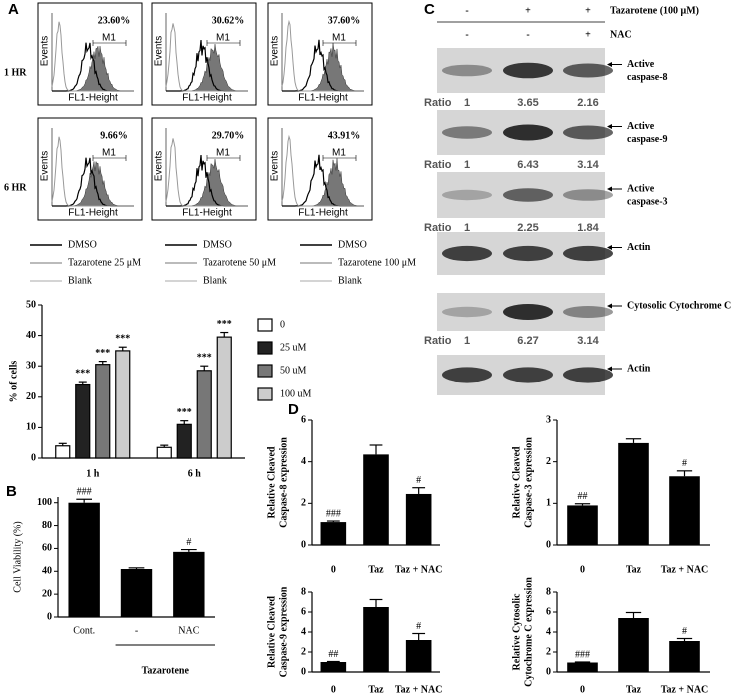 The image size is (741, 700). Describe the element at coordinates (93, 473) in the screenshot. I see `x-tick-label: 1 h` at that location.